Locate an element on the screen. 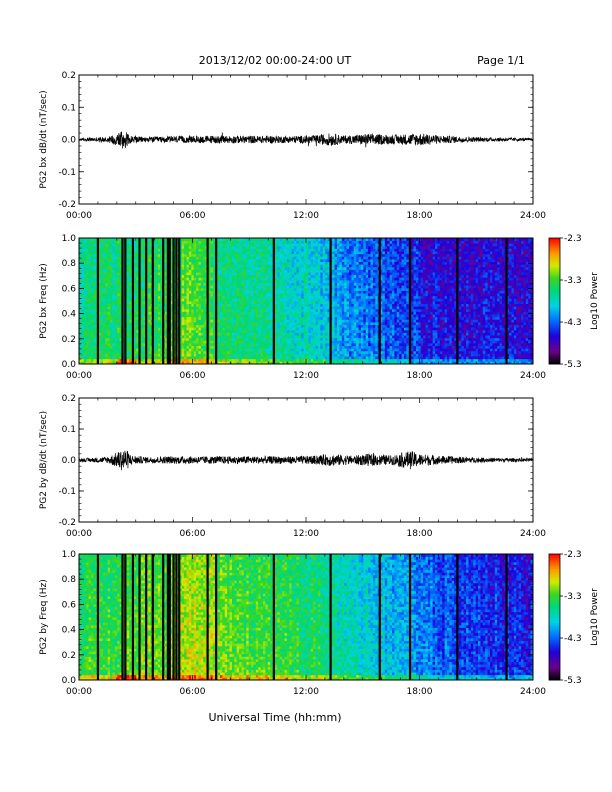  y-tick-label: -0.1 is located at coordinates (67, 173).